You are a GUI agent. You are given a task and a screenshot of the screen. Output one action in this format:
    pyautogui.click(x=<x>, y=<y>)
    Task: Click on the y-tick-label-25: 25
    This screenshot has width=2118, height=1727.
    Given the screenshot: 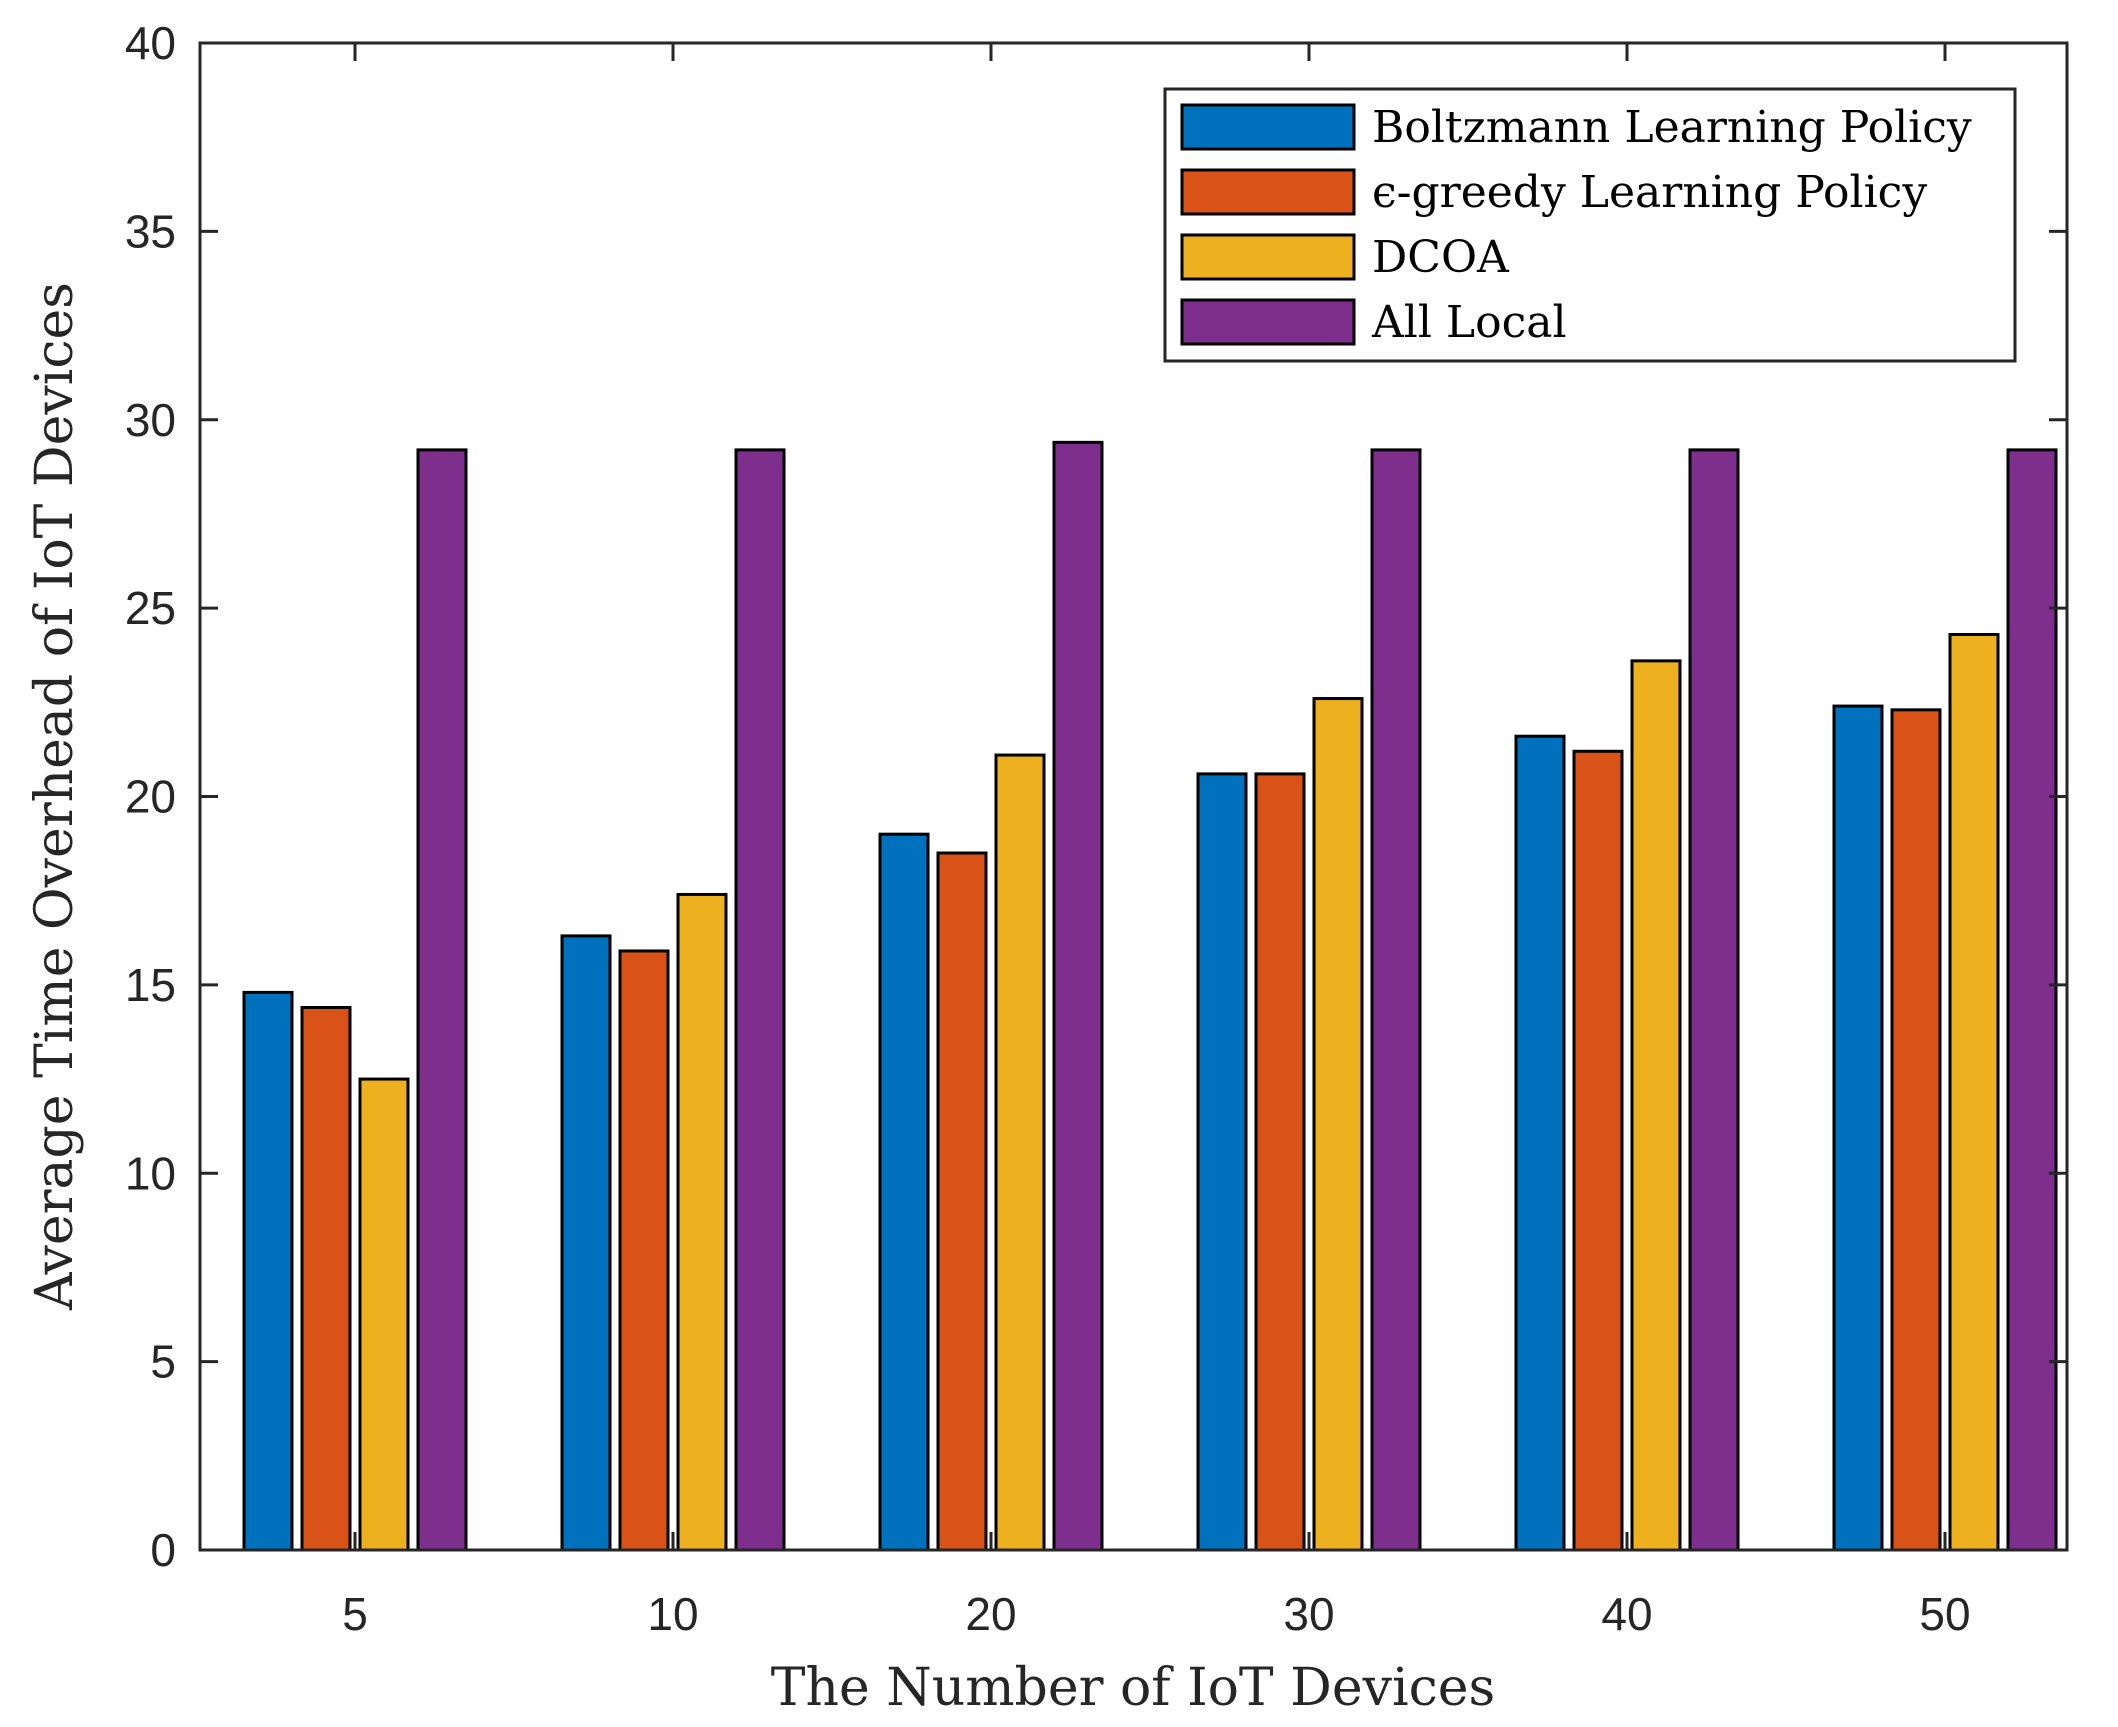 What is the action you would take?
    pyautogui.click(x=150, y=608)
    